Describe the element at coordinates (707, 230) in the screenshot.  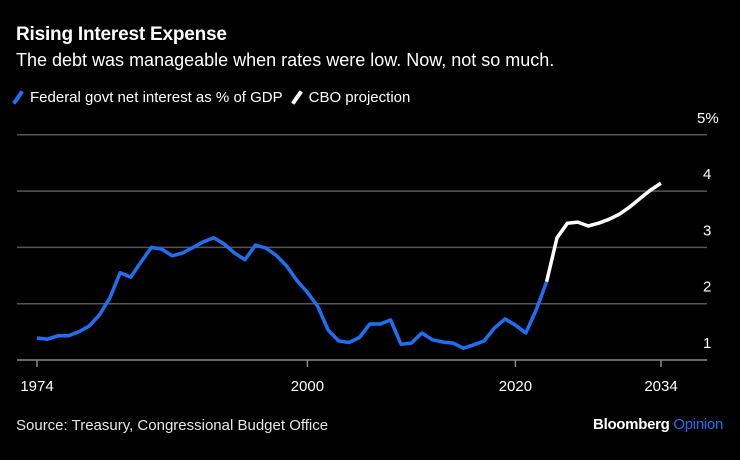
I see `y-tick-label: 3` at that location.